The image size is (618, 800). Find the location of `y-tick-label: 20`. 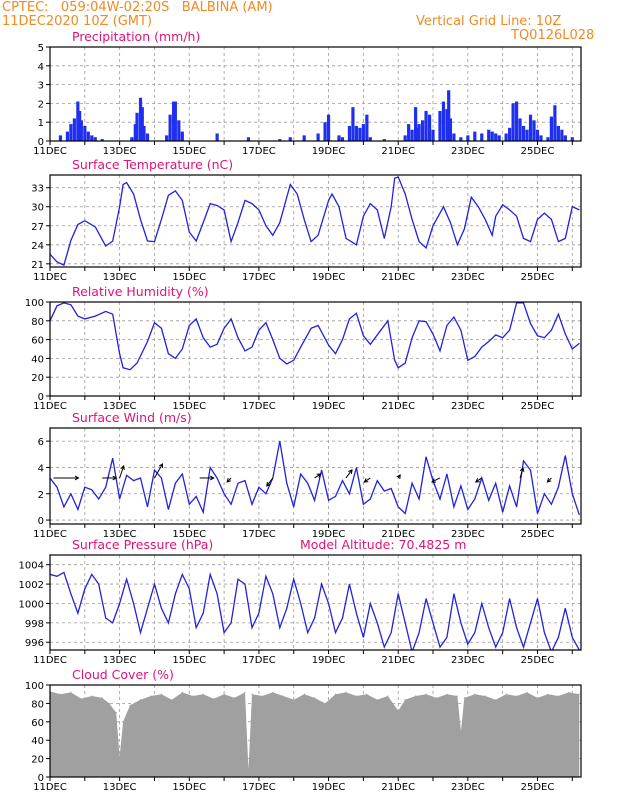

y-tick-label: 20 is located at coordinates (37, 378).